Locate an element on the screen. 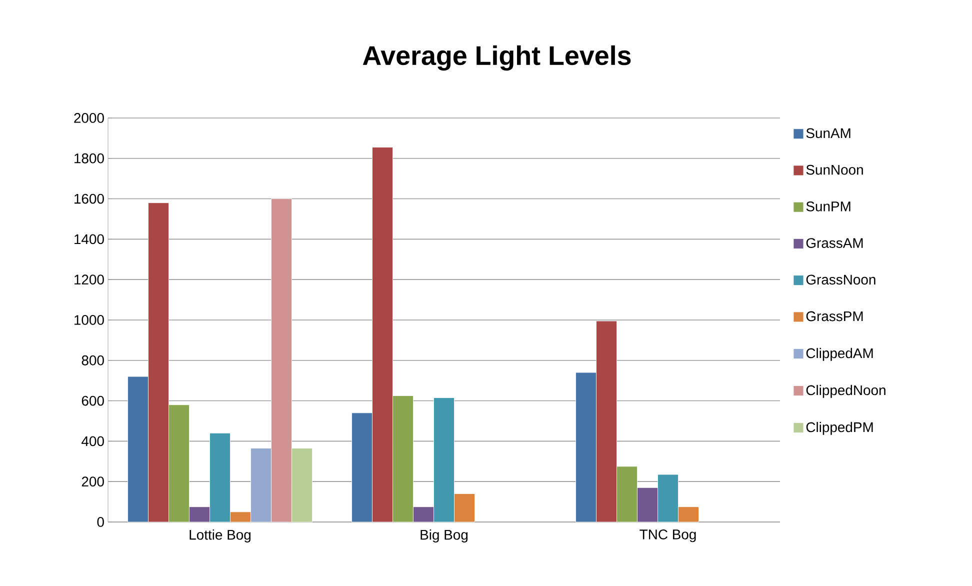 The image size is (972, 586). y-tick-label: 2000 is located at coordinates (89, 118).